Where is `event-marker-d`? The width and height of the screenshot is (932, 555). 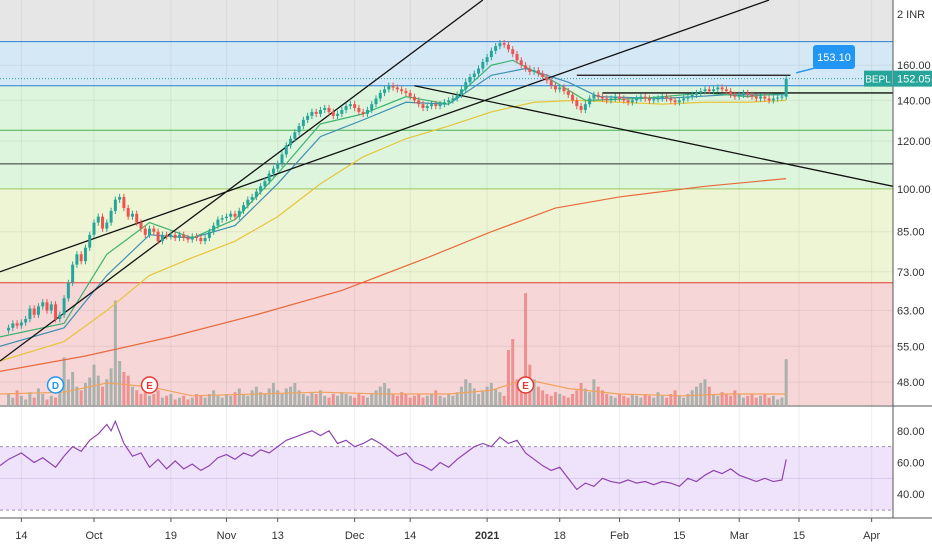 event-marker-d is located at coordinates (55, 385).